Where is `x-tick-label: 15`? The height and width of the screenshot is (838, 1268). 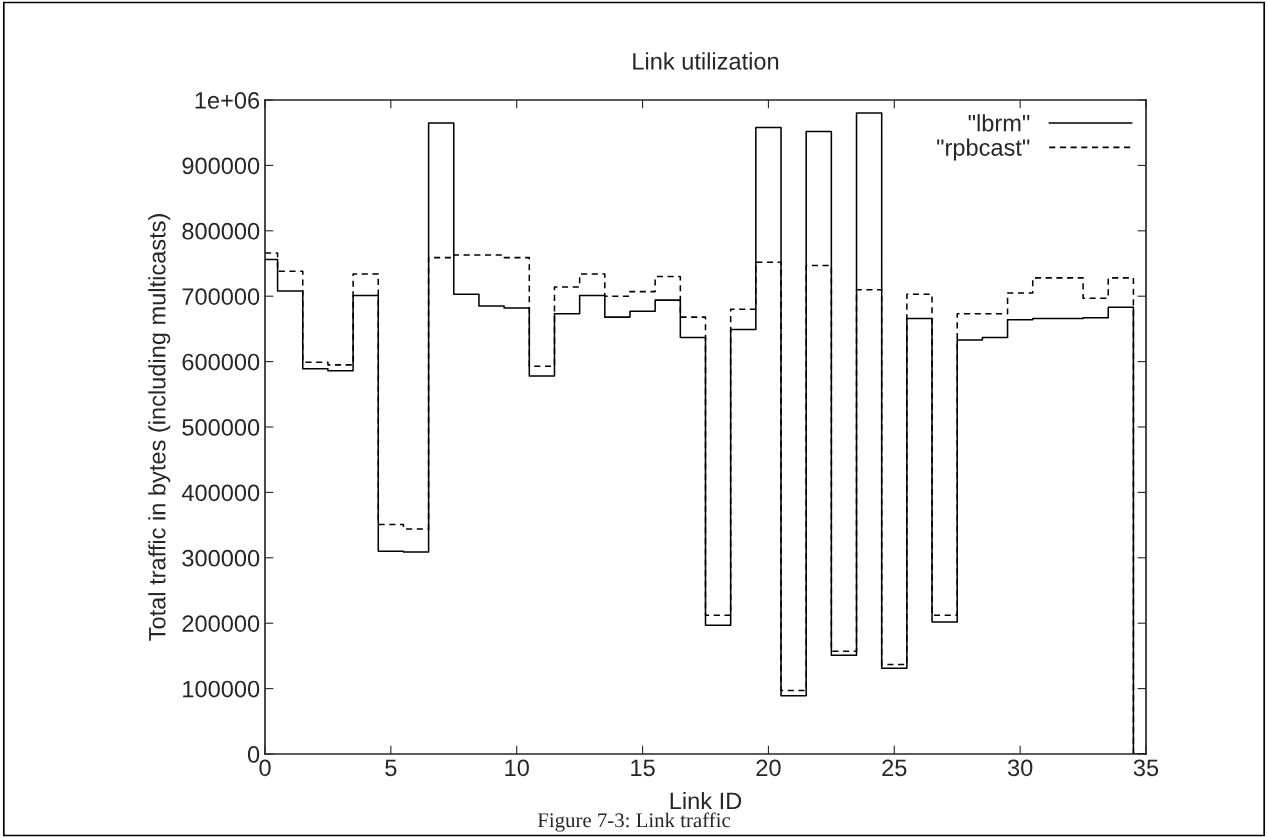
x-tick-label: 15 is located at coordinates (643, 768).